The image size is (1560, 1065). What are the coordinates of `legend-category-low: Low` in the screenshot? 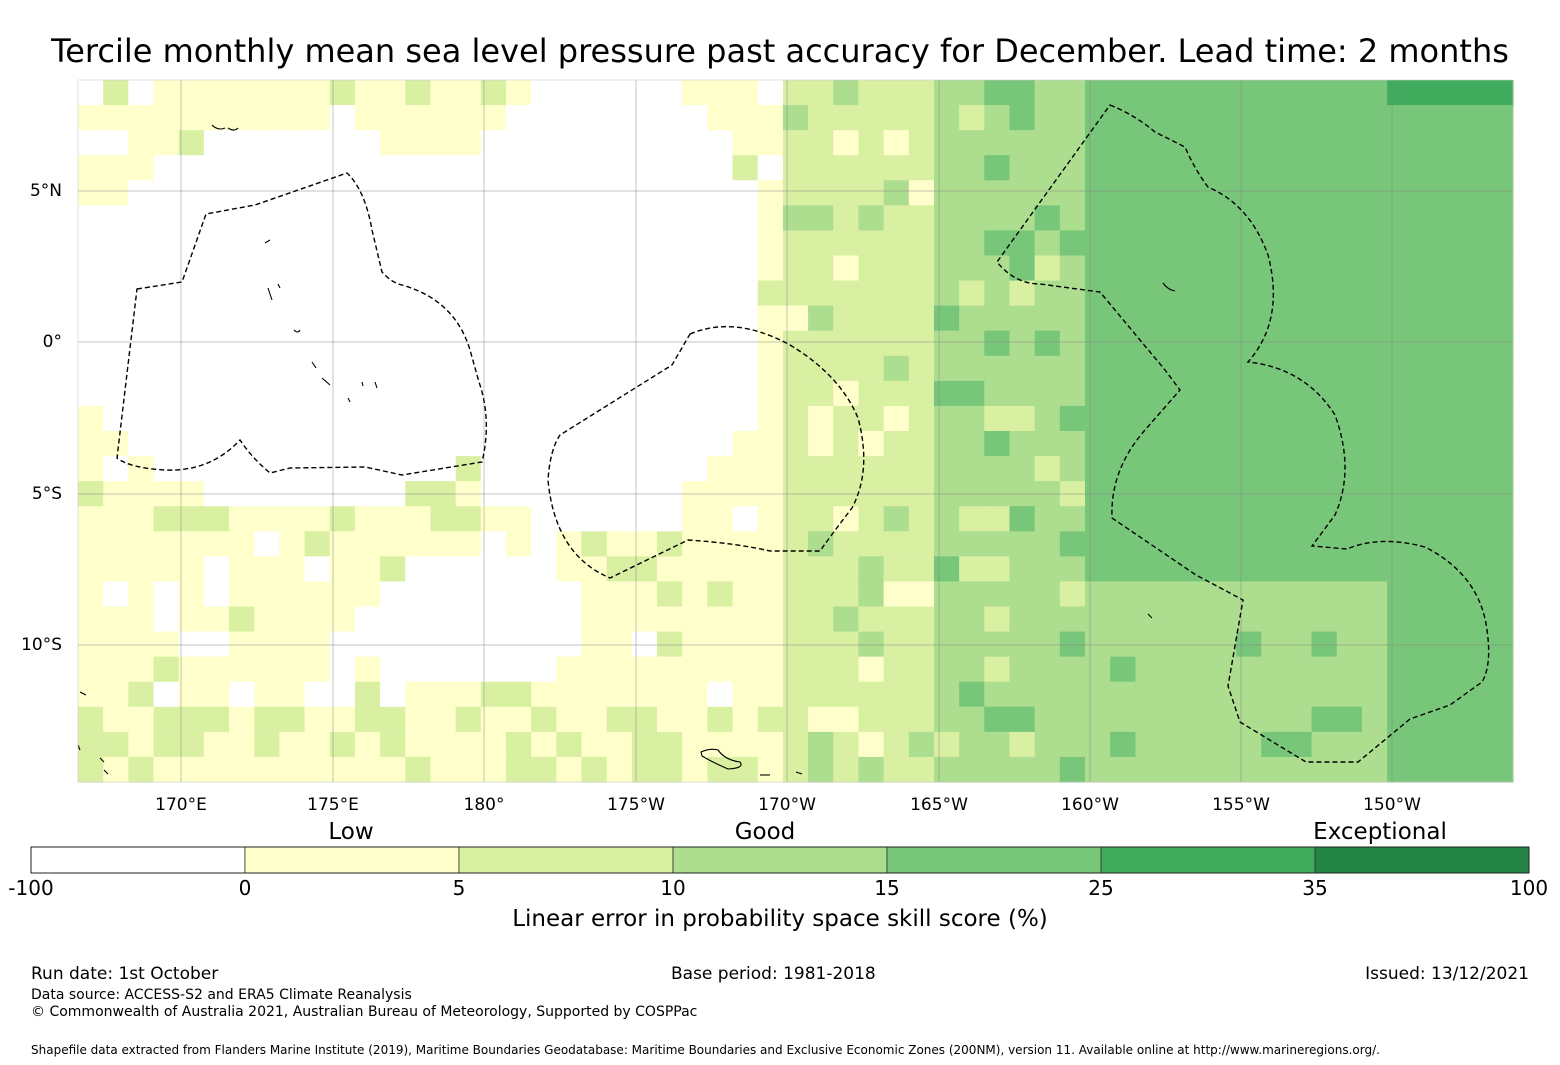 It's located at (351, 832).